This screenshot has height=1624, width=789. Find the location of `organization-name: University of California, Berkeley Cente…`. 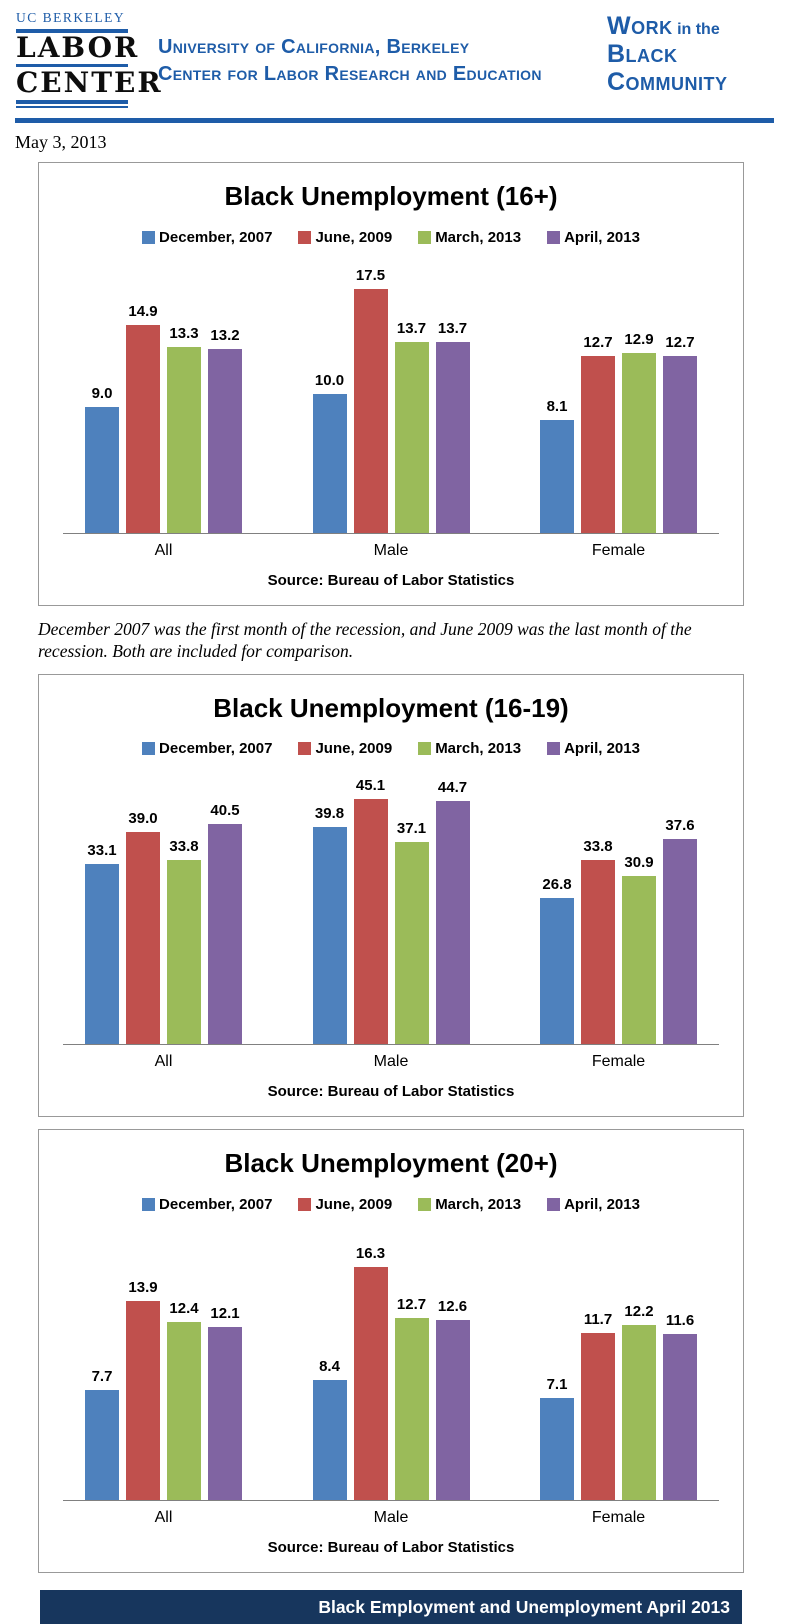

organization-name: University of California, Berkeley Cente… is located at coordinates (350, 61).